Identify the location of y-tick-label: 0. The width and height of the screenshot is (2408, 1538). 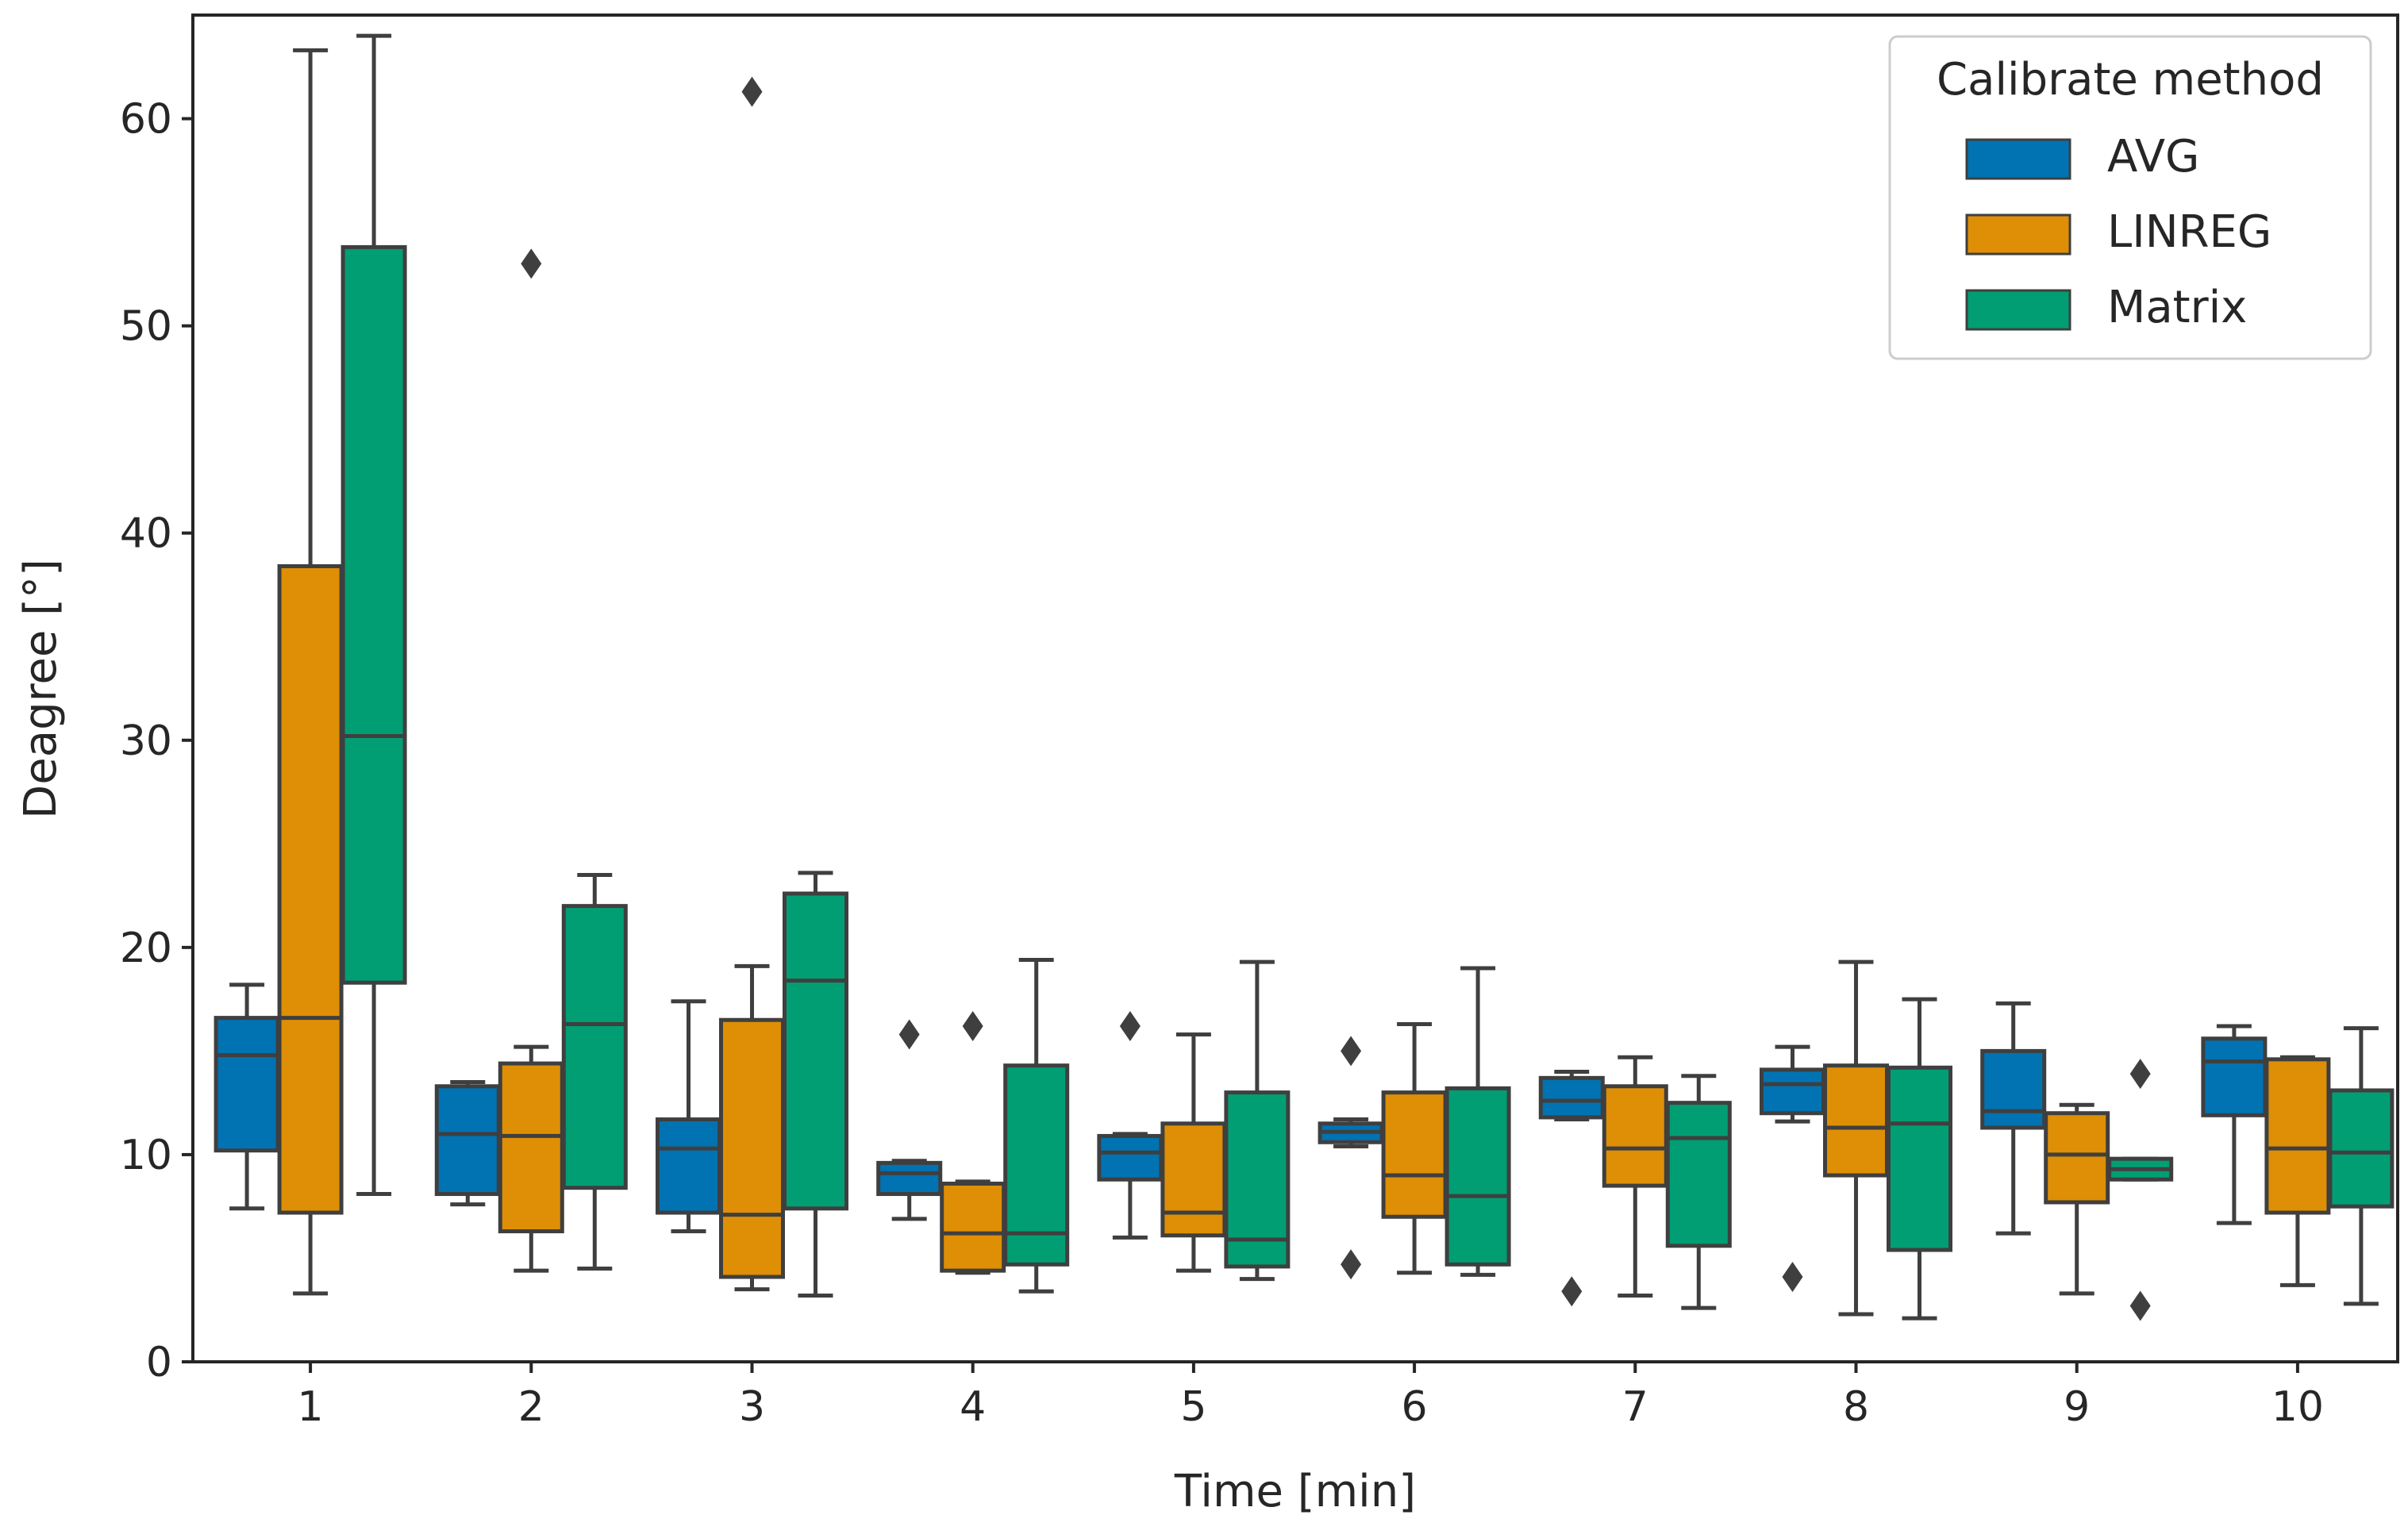
(159, 1362).